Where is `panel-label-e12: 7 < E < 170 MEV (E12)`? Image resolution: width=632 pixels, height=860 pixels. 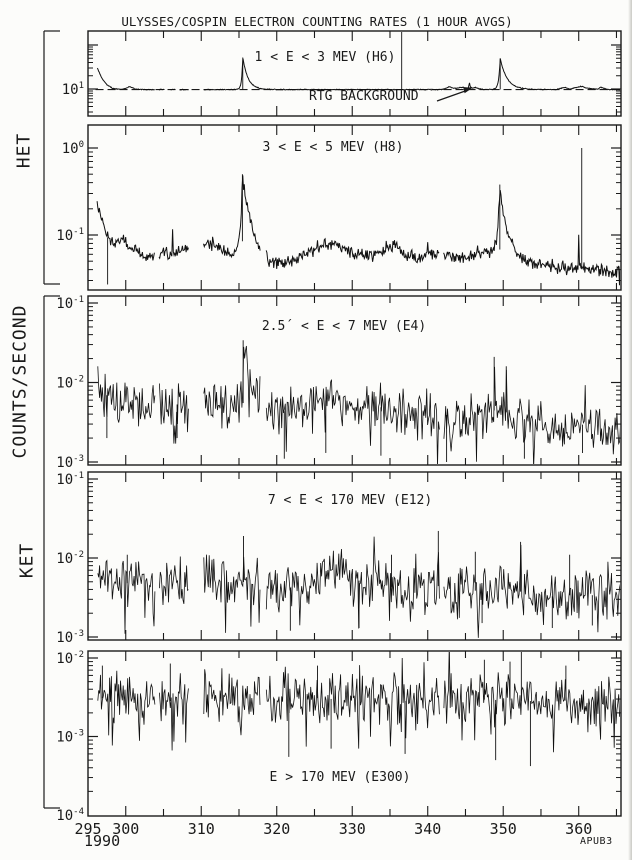 panel-label-e12: 7 < E < 170 MEV (E12) is located at coordinates (350, 500).